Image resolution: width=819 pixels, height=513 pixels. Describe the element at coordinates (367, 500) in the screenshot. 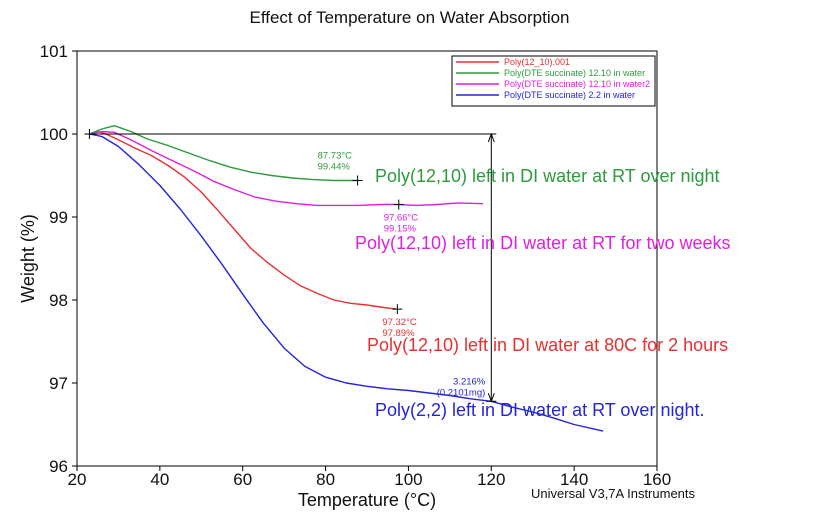

I see `x-axis-label: Temperature (°C)` at that location.